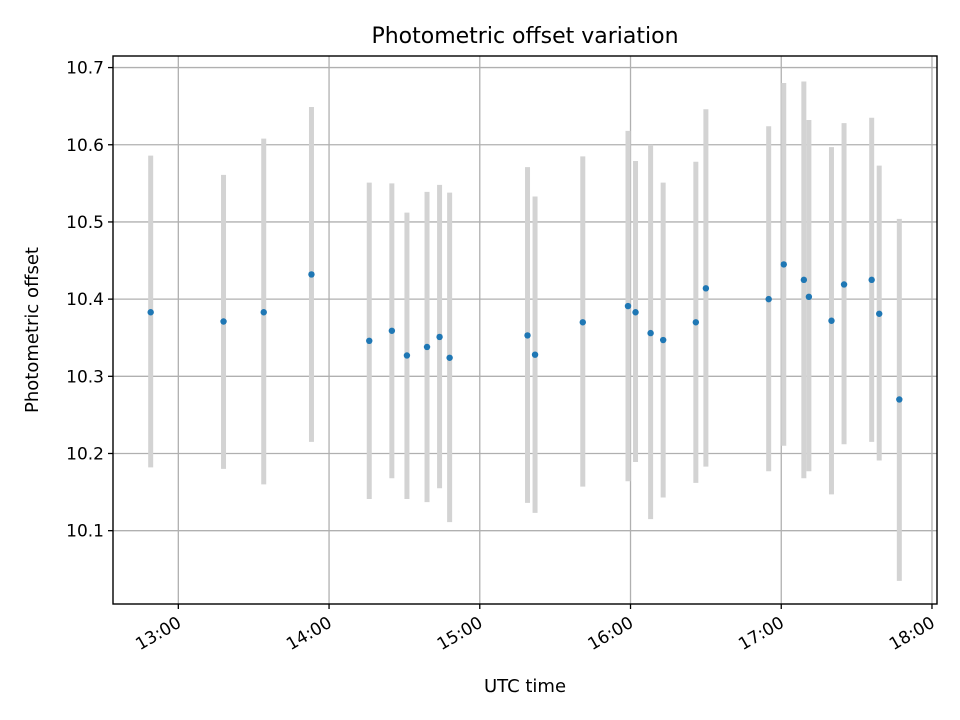 The height and width of the screenshot is (720, 960). I want to click on chart-title: Photometric offset variation, so click(524, 36).